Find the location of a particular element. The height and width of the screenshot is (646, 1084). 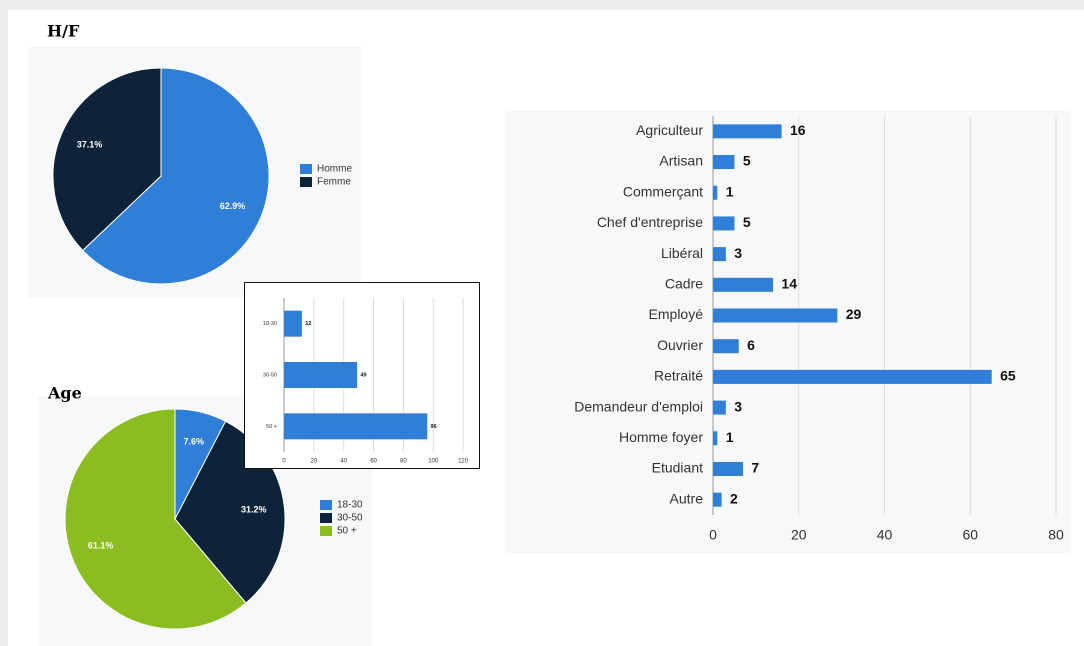

legend-label: 30-50 is located at coordinates (350, 518).